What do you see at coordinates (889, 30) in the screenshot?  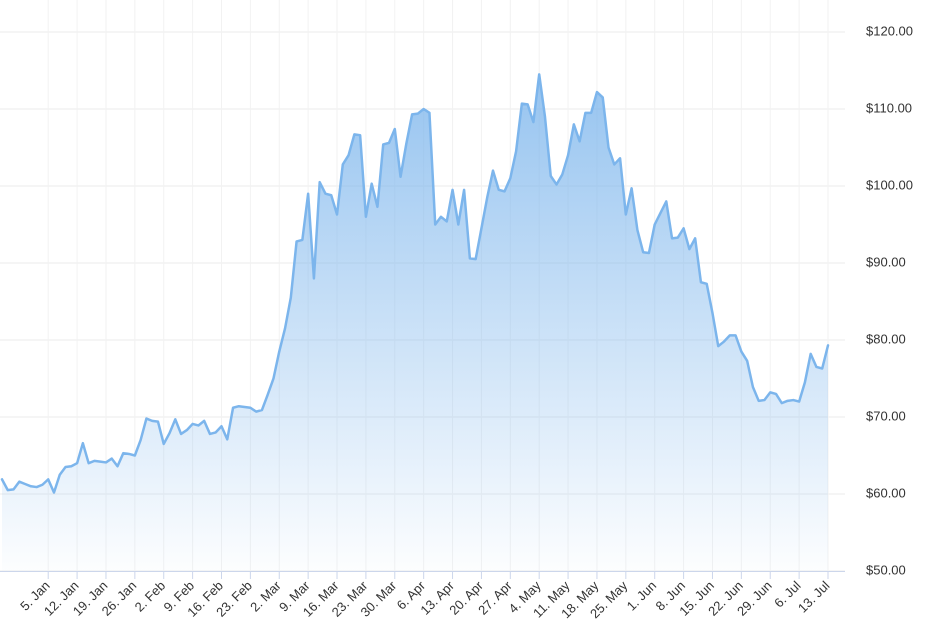 I see `y-tick-label: $120.00` at bounding box center [889, 30].